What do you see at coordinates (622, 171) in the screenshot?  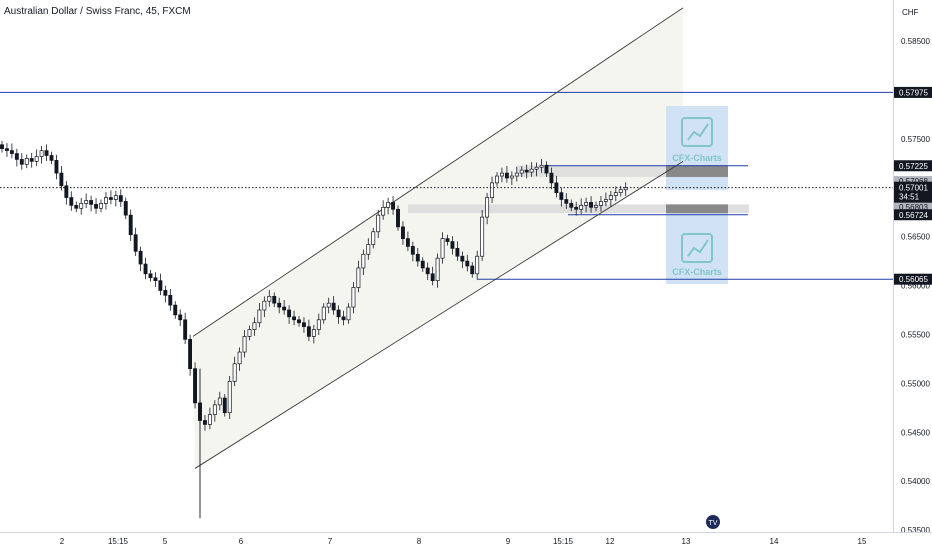 I see `resistance-zone` at bounding box center [622, 171].